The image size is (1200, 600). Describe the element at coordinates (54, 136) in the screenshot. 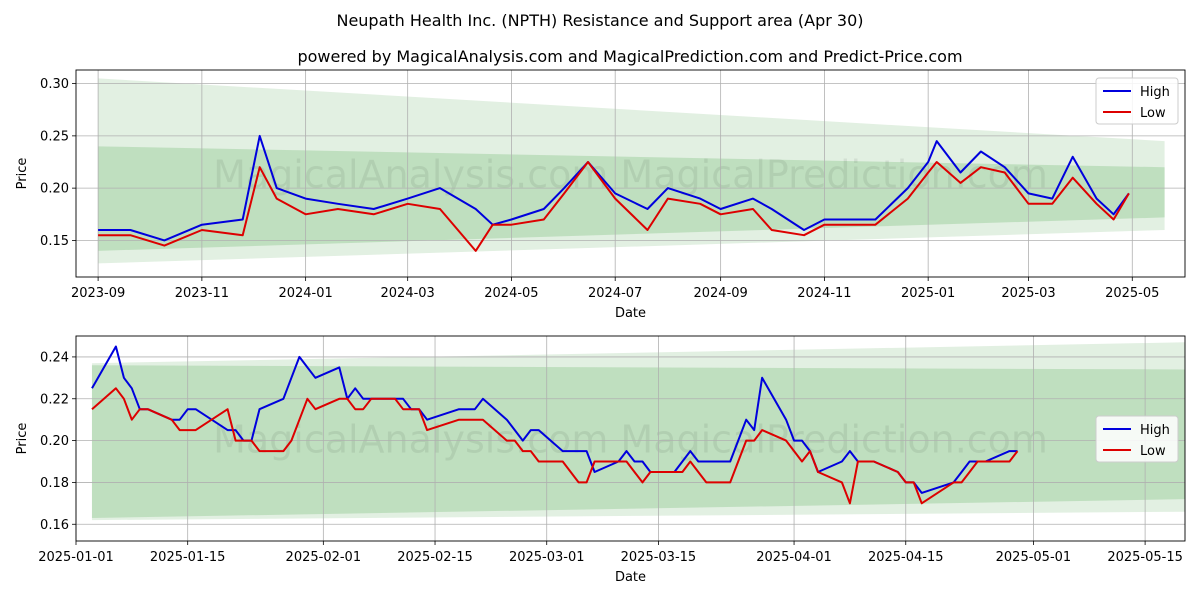

I see `y-tick-label: 0.25` at that location.